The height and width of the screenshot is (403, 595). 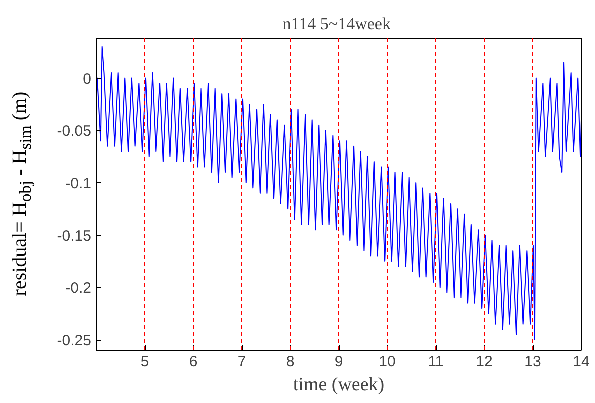 I want to click on y-tick-label: -0.25, so click(x=74, y=341).